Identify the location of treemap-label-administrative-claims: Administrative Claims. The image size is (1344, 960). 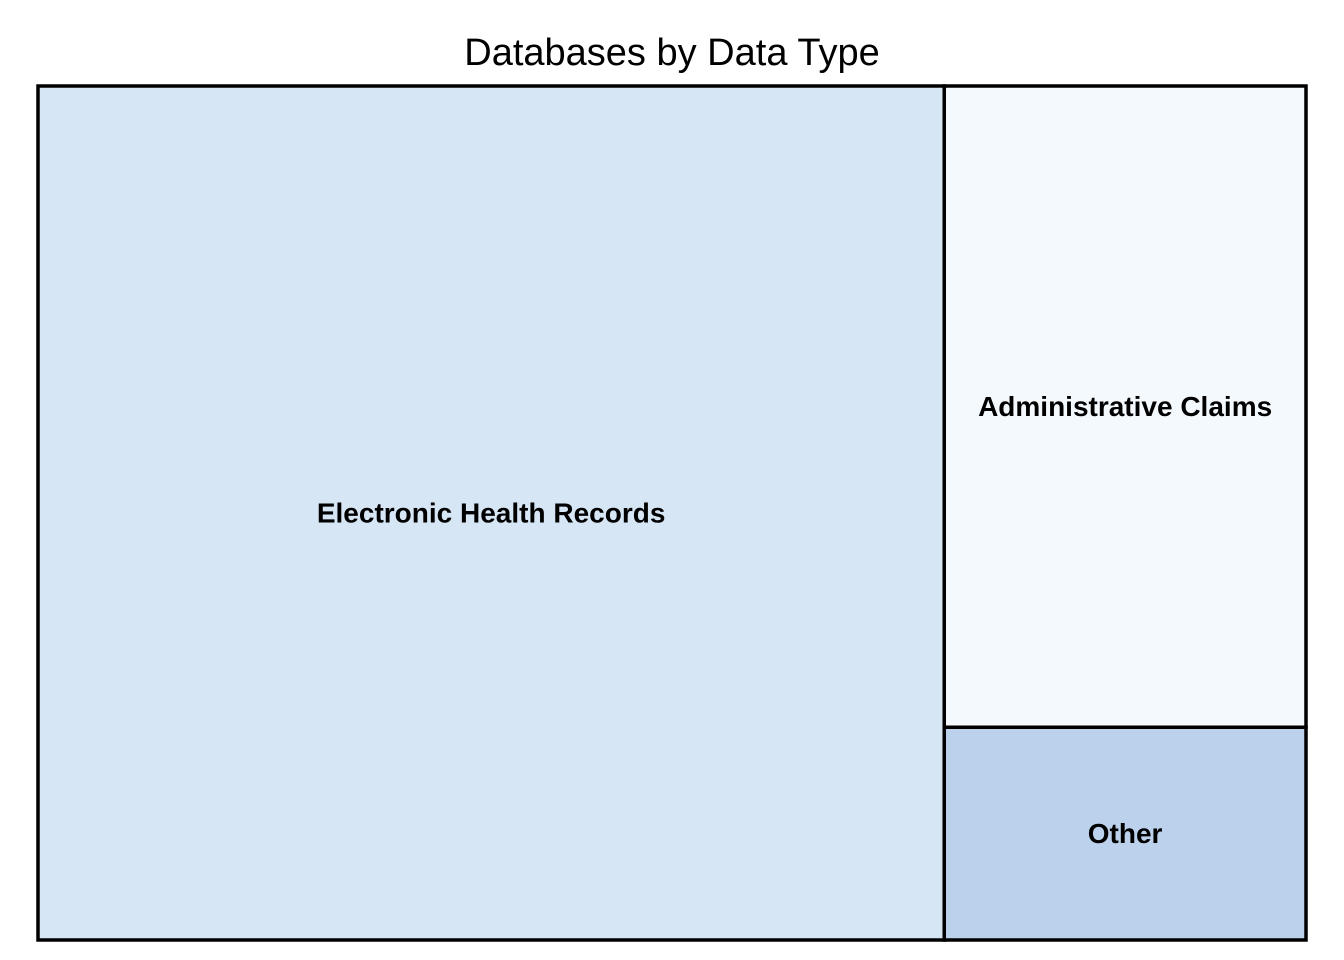
(1125, 406).